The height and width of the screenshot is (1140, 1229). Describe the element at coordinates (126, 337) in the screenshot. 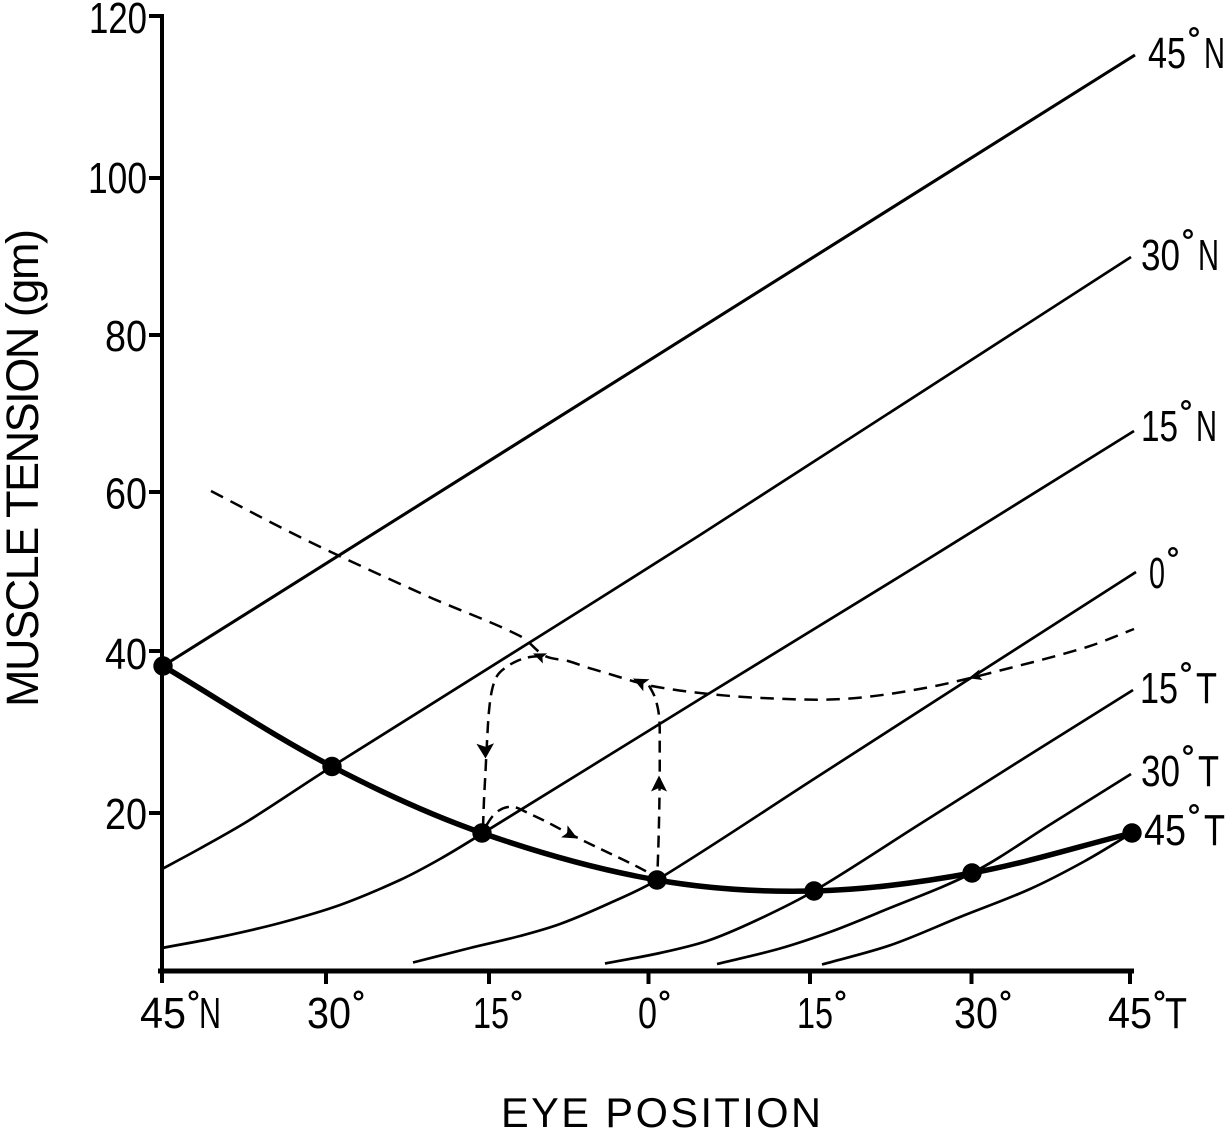

I see `svg-text: 80` at that location.